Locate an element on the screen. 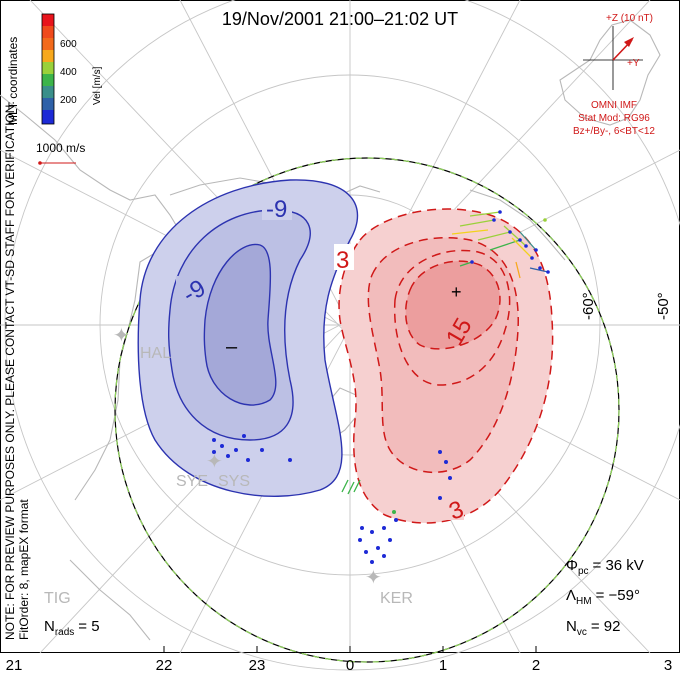 The image size is (680, 679). station-hal-star: ✦ is located at coordinates (121, 336).